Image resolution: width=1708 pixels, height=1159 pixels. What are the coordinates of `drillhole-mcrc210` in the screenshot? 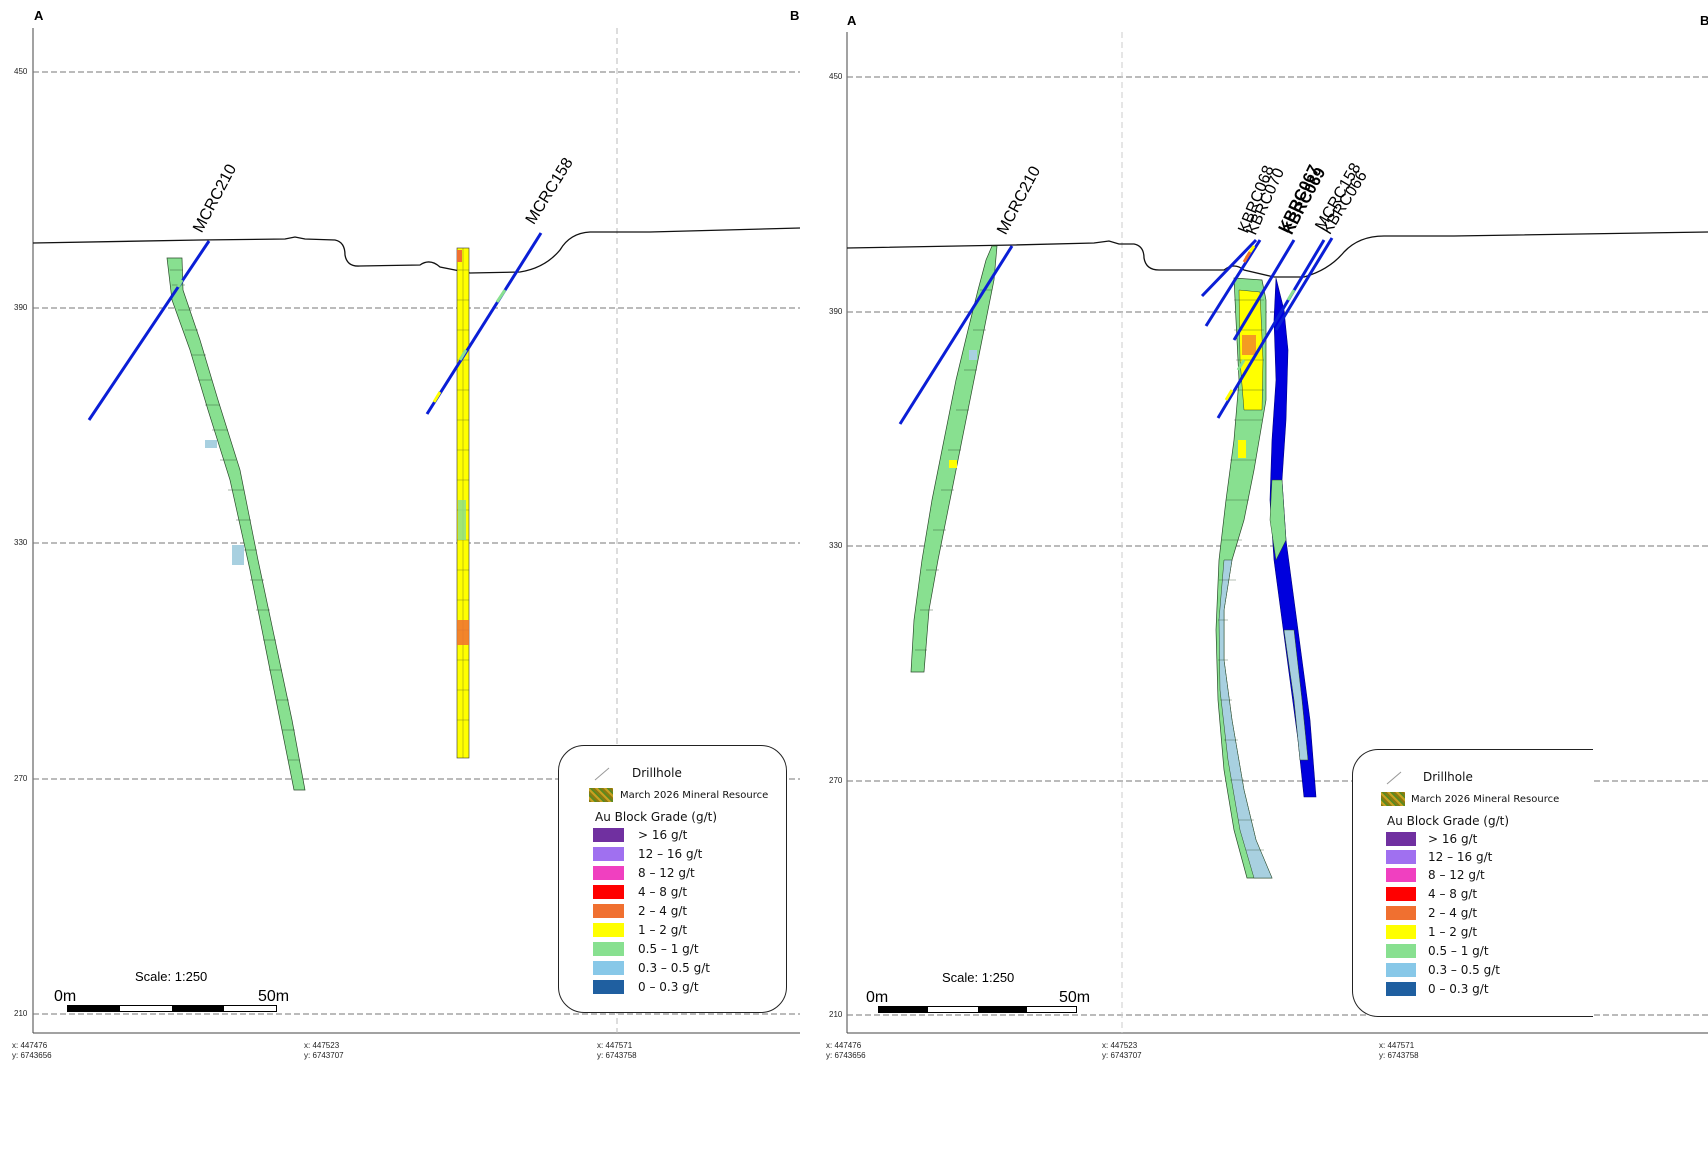 It's located at (149, 330).